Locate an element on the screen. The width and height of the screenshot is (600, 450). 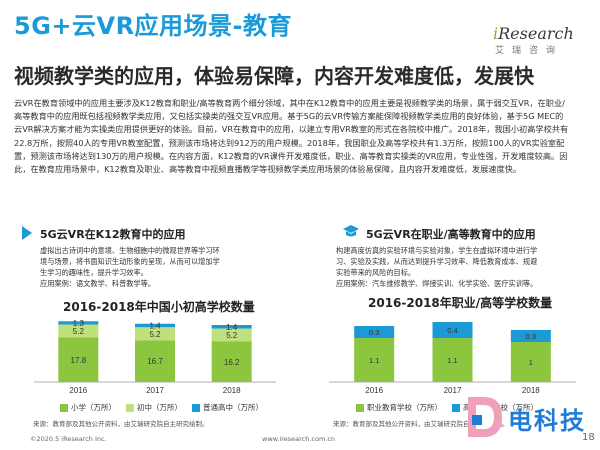
right-panel-heading: 5G云VR在职业/高等教育中的应用 is located at coordinates (451, 234).